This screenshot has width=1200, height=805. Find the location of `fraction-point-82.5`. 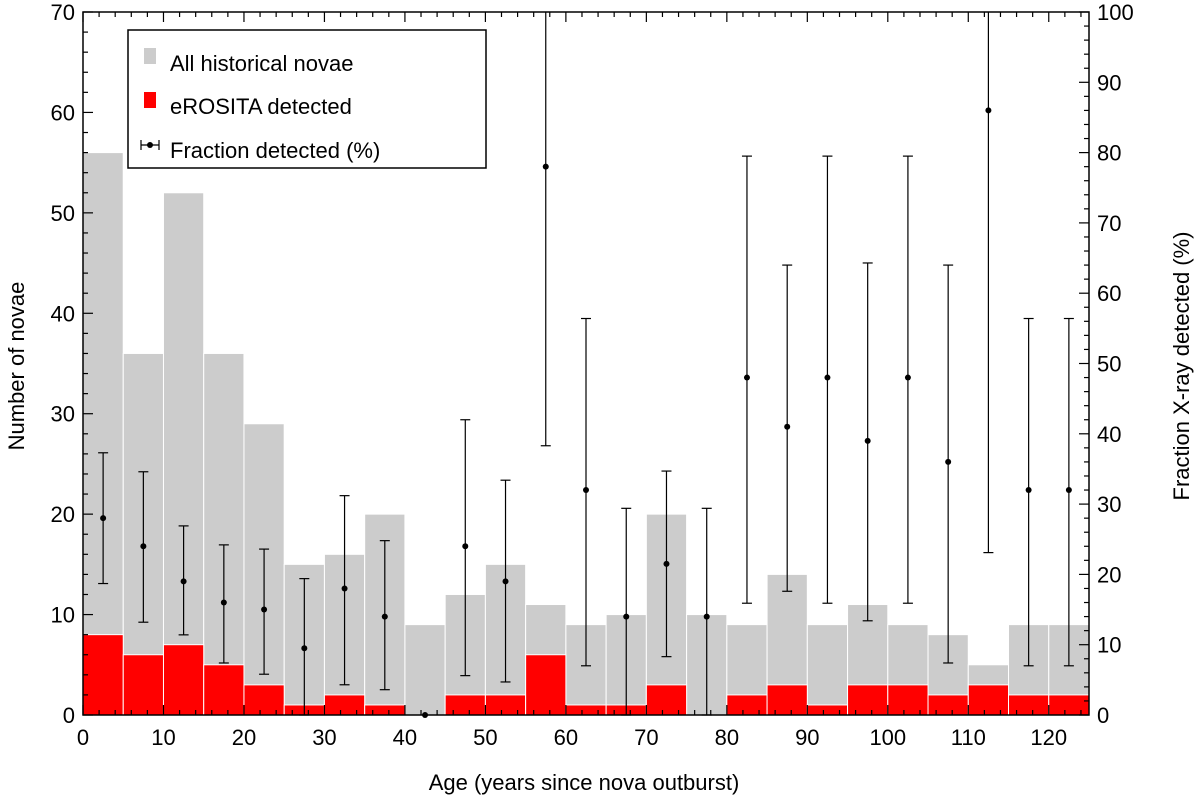

fraction-point-82.5 is located at coordinates (746, 379).